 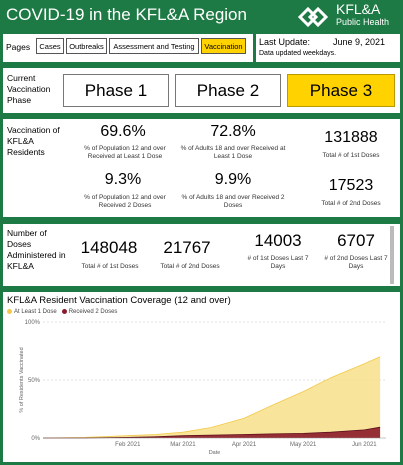 I want to click on nav-button-assessment-testing: Assessment and Testing, so click(x=154, y=46).